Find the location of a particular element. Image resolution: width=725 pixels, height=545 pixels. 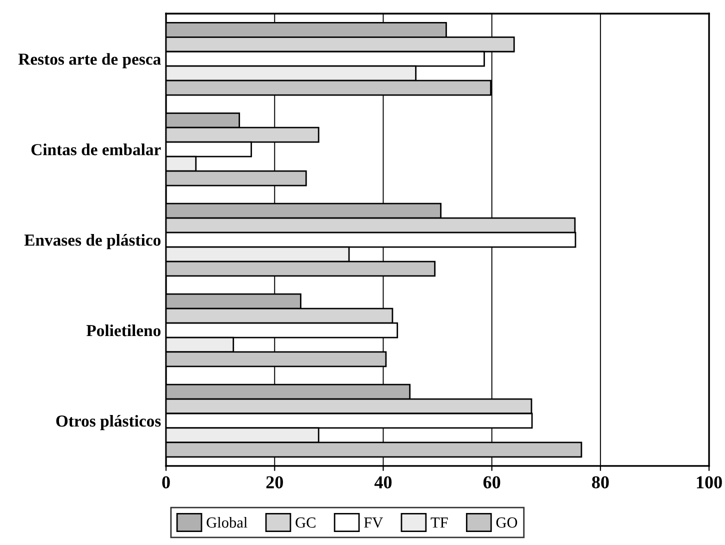

y-tick-label: Polietileno is located at coordinates (123, 330).